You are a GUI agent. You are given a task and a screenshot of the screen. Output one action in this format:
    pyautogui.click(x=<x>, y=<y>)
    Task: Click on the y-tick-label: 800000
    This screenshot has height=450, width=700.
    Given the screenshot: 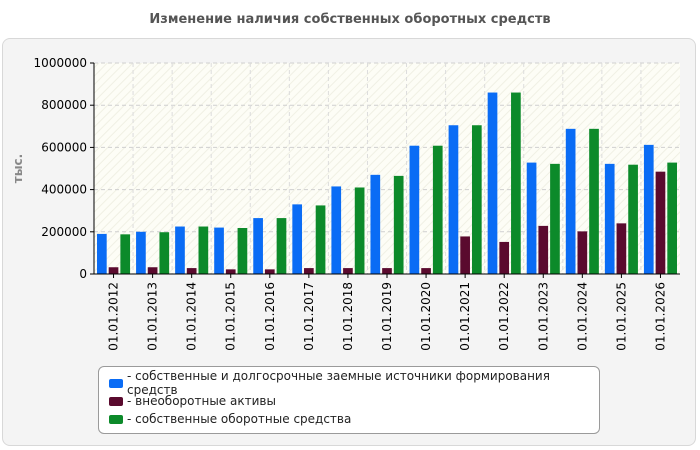 What is the action you would take?
    pyautogui.click(x=64, y=105)
    